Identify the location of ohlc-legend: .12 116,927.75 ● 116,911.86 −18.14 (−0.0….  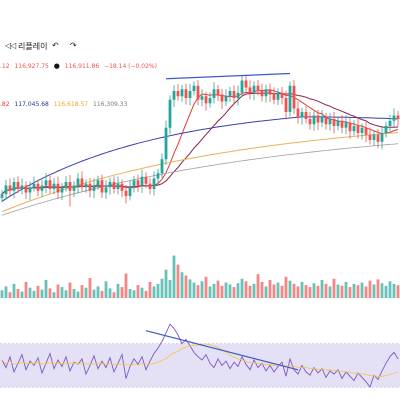
(200, 68).